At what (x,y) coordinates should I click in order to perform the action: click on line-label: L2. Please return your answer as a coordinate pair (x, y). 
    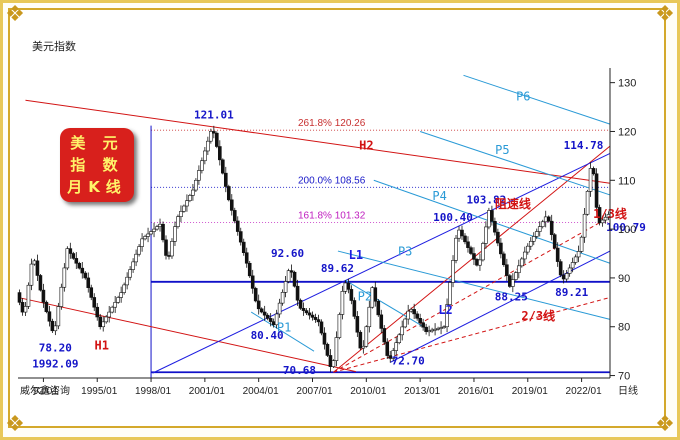
    Looking at the image, I should click on (445, 310).